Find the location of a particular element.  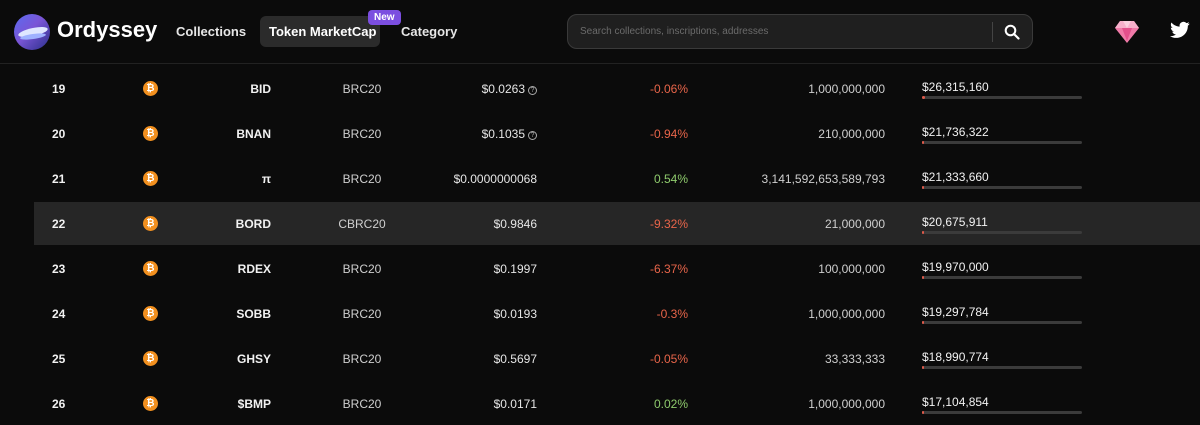

nav-token-marketcap: Token MarketCap is located at coordinates (320, 31).